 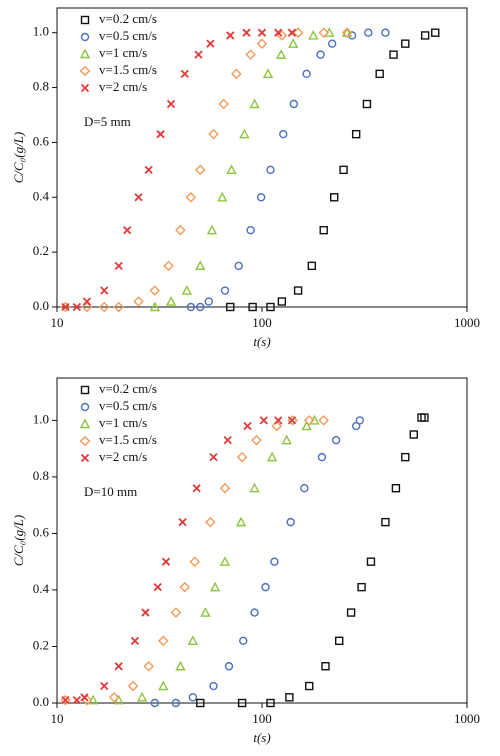 What do you see at coordinates (128, 388) in the screenshot?
I see `legend-label: v=0.2 cm/s` at bounding box center [128, 388].